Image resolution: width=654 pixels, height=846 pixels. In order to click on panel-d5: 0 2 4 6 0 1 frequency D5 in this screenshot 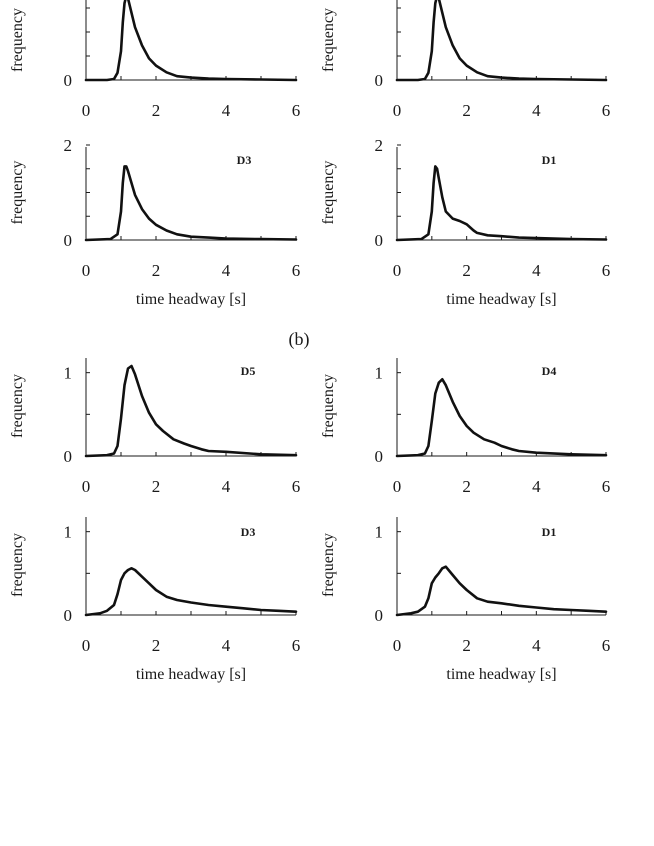, I will do `click(154, 427)`.